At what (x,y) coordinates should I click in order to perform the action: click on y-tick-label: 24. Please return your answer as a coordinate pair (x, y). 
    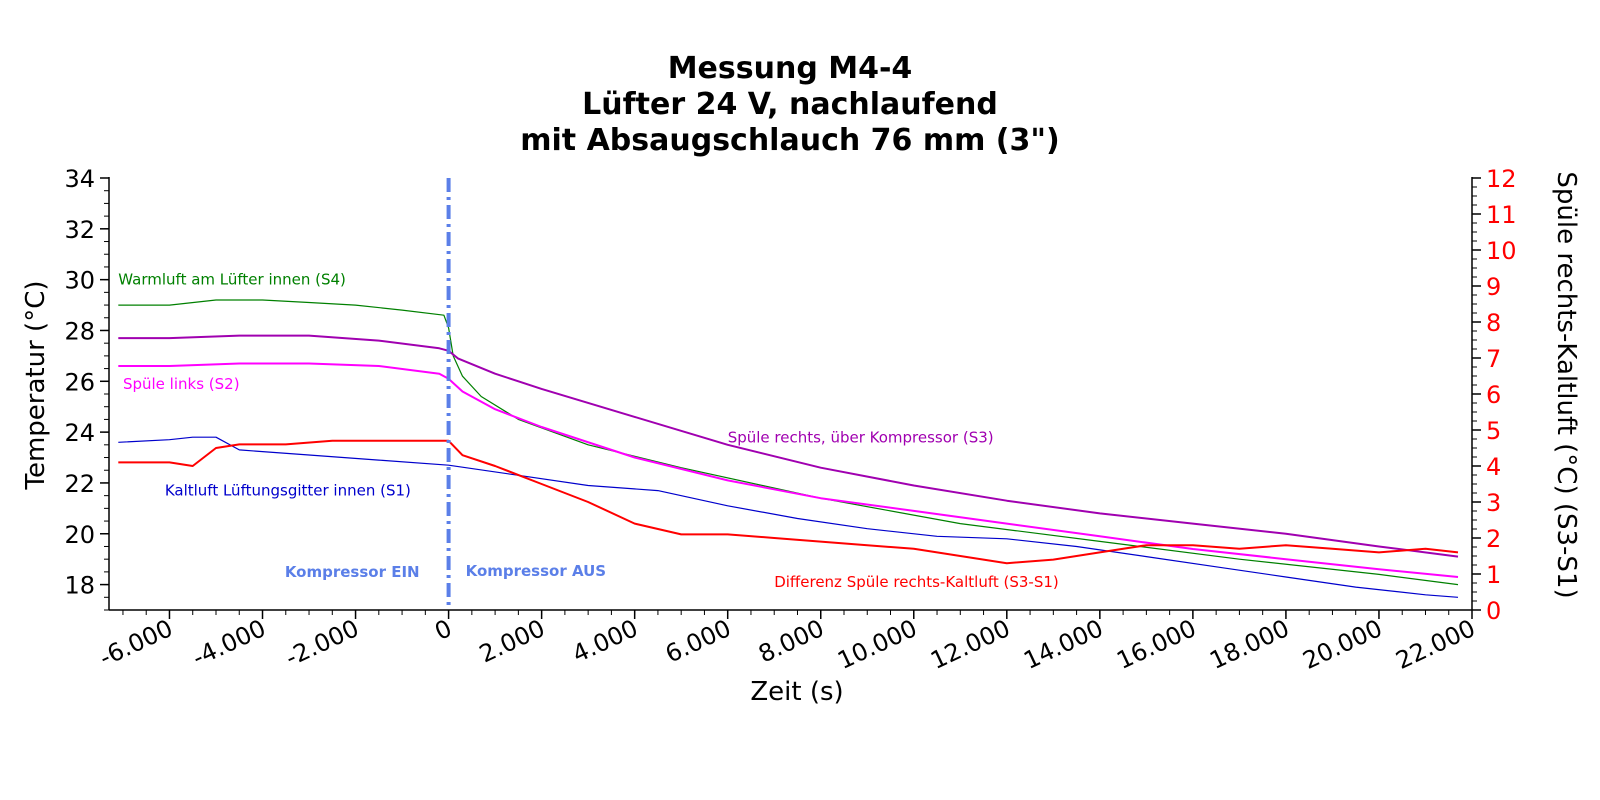
    Looking at the image, I should click on (79, 433).